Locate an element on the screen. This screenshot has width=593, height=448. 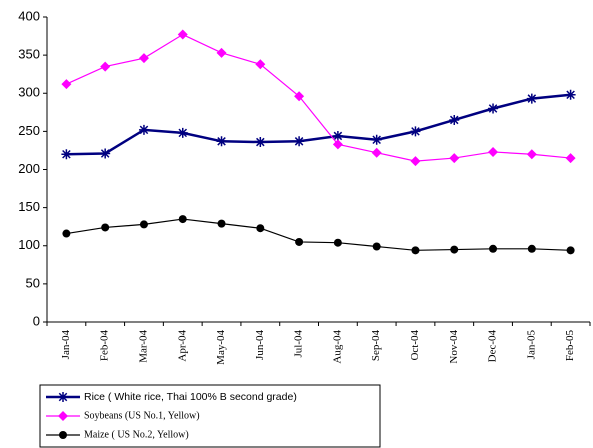
legend-box is located at coordinates (210, 416).